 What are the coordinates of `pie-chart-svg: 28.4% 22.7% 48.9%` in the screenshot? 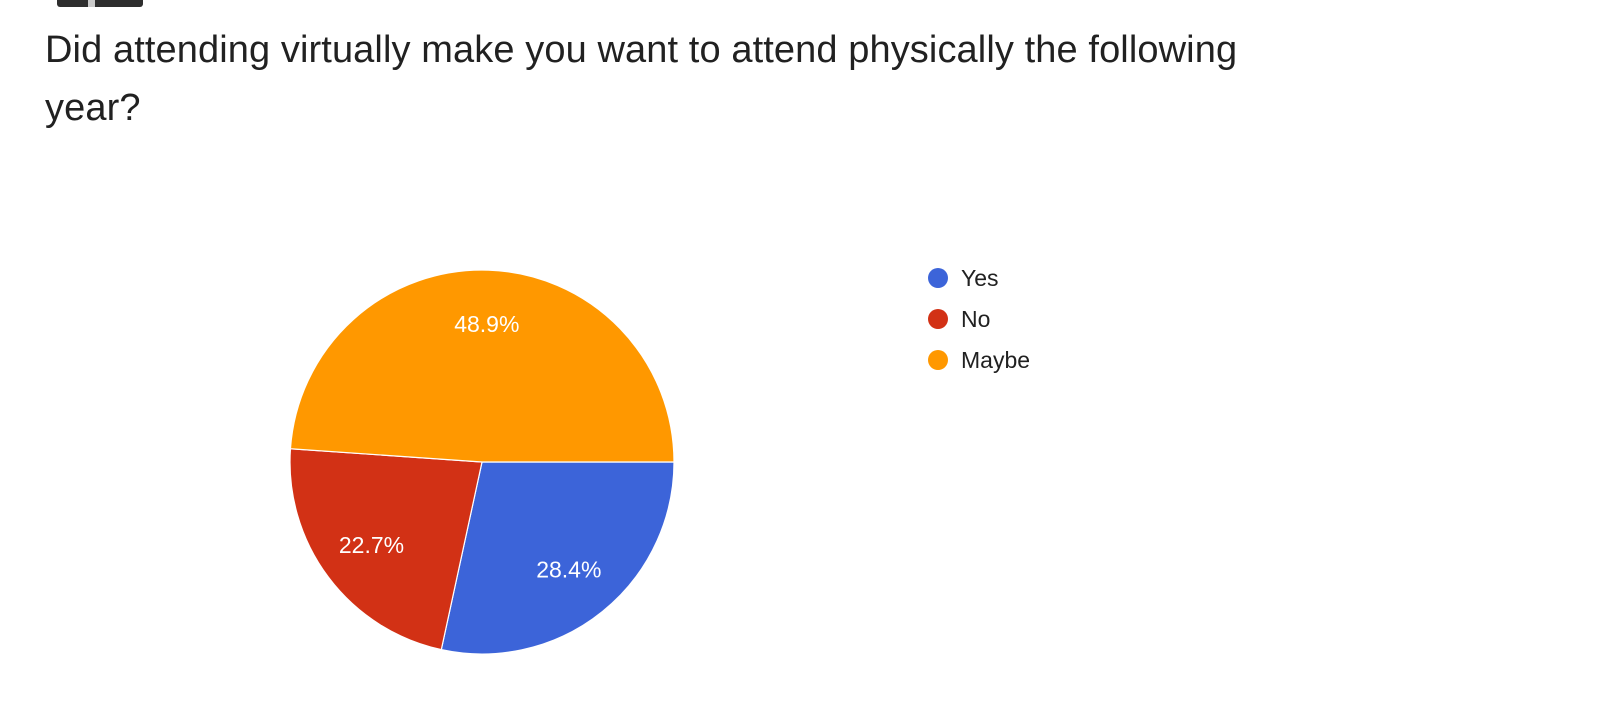 It's located at (482, 462).